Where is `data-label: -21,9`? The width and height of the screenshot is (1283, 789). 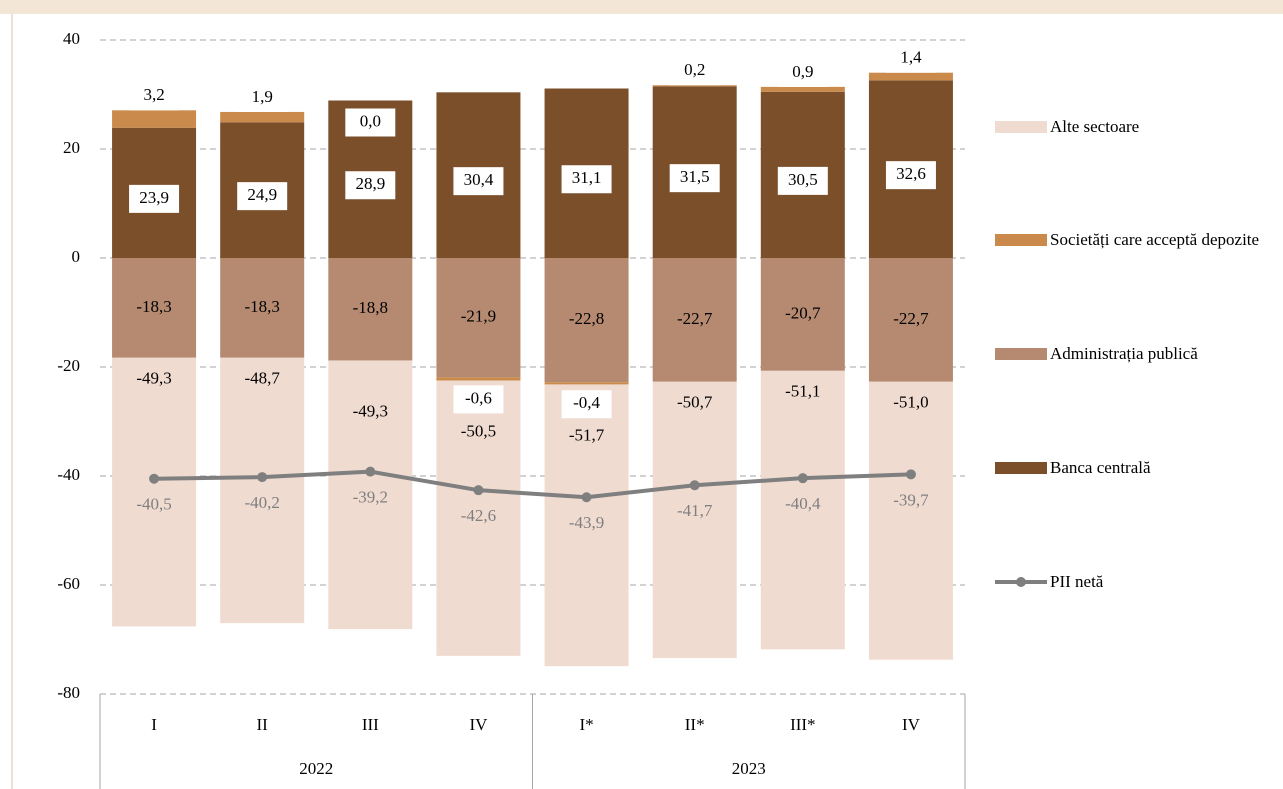 data-label: -21,9 is located at coordinates (478, 316).